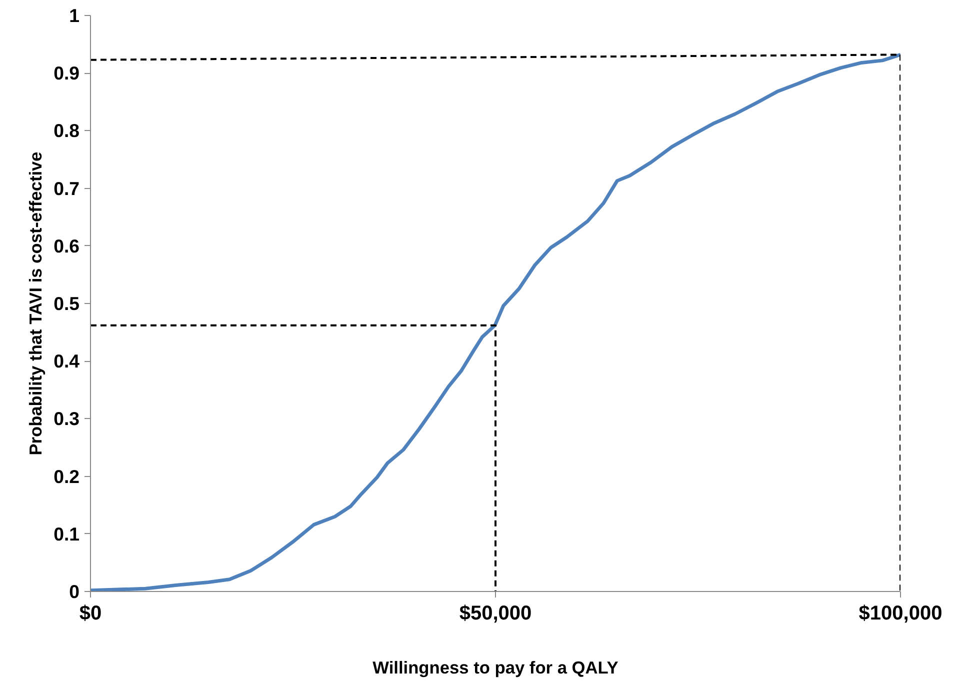 The image size is (970, 687). Describe the element at coordinates (67, 533) in the screenshot. I see `y-tick-label: 0.1` at that location.